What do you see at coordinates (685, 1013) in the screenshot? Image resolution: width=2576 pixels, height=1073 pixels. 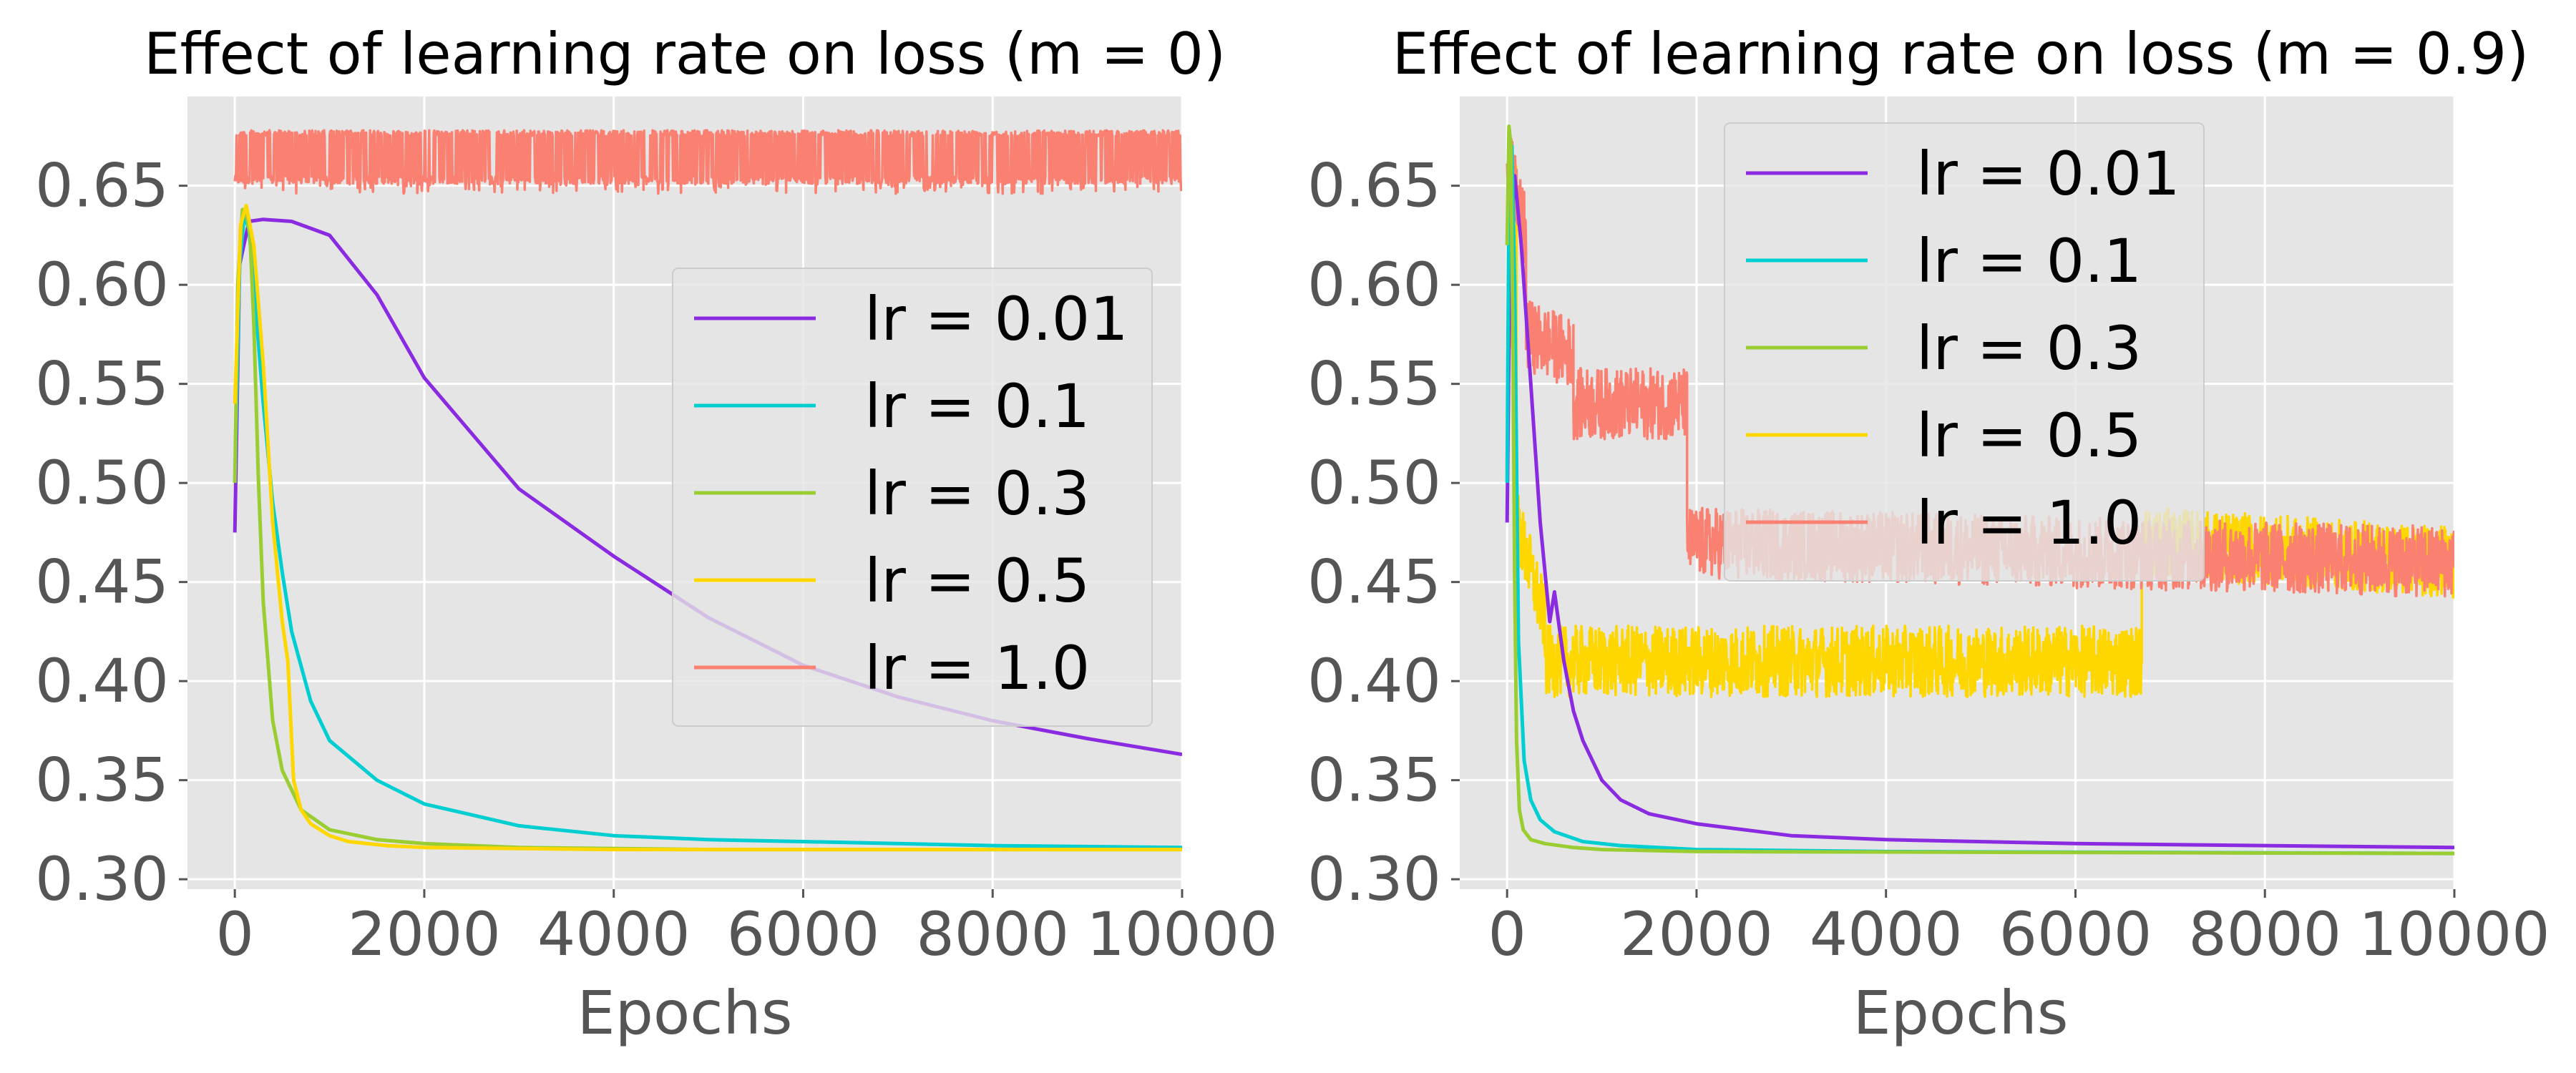 I see `left-x-axis-label: Epochs` at bounding box center [685, 1013].